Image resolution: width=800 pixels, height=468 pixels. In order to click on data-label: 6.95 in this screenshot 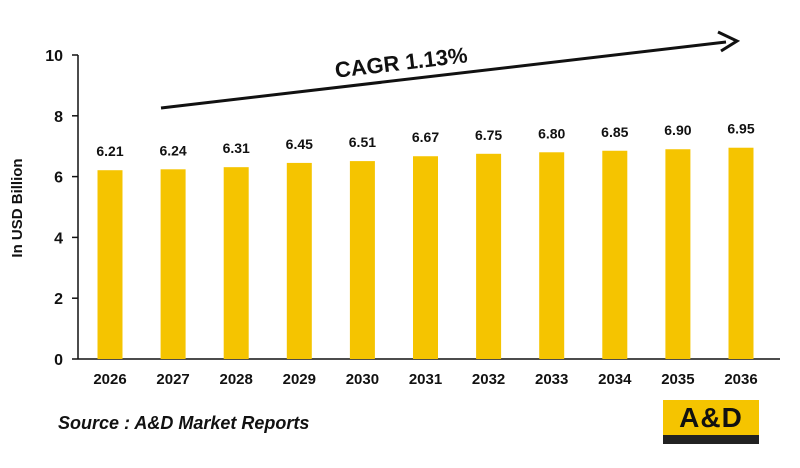, I will do `click(740, 129)`.